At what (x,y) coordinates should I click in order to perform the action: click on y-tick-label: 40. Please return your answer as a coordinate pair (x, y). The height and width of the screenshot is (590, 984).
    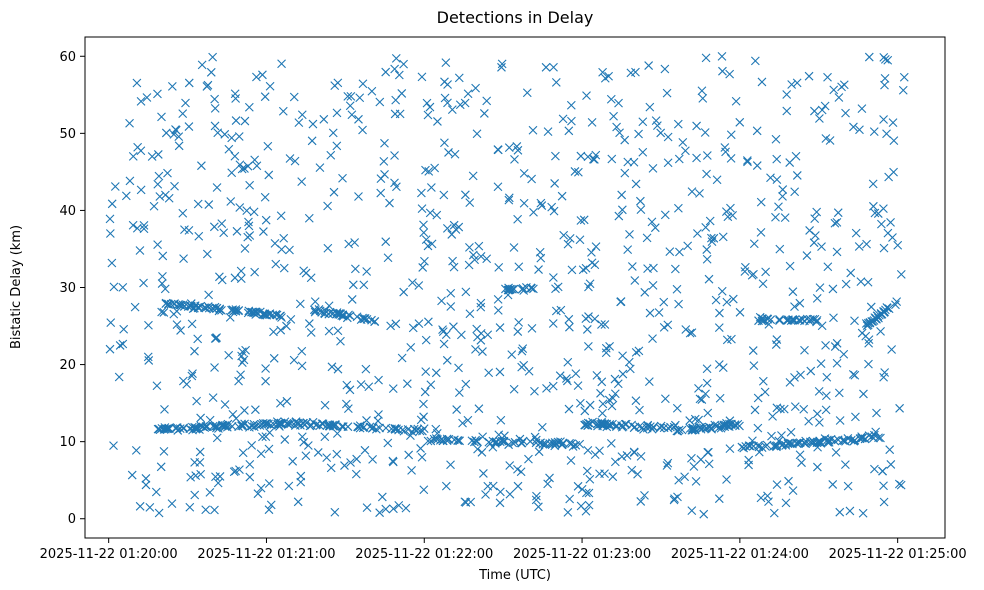
    Looking at the image, I should click on (67, 211).